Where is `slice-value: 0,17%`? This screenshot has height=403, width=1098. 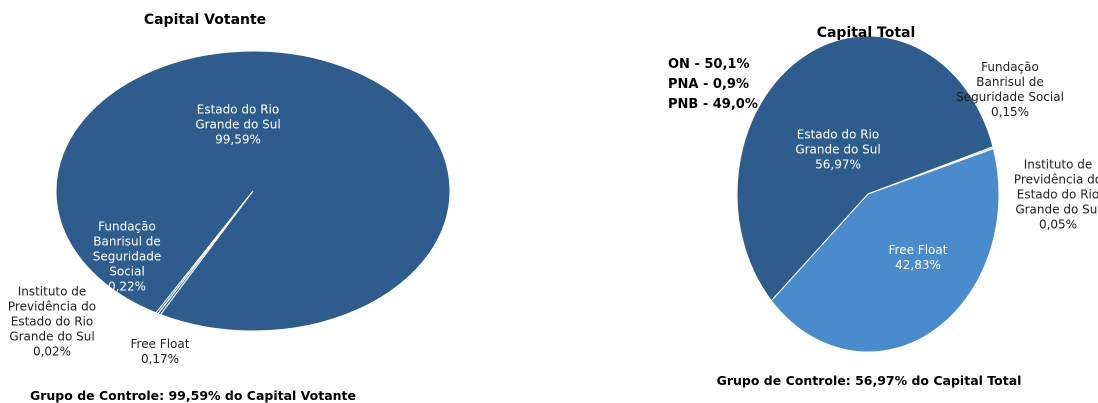 slice-value: 0,17% is located at coordinates (160, 359).